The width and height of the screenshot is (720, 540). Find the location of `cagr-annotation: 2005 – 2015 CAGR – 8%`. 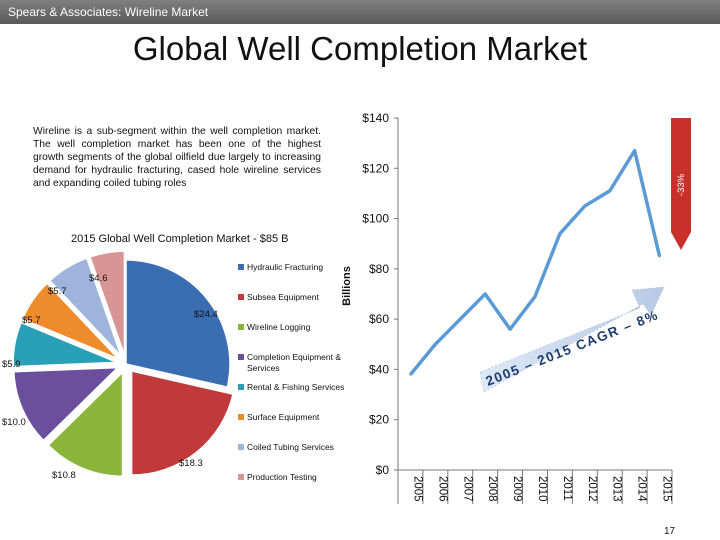

cagr-annotation: 2005 – 2015 CAGR – 8% is located at coordinates (572, 348).